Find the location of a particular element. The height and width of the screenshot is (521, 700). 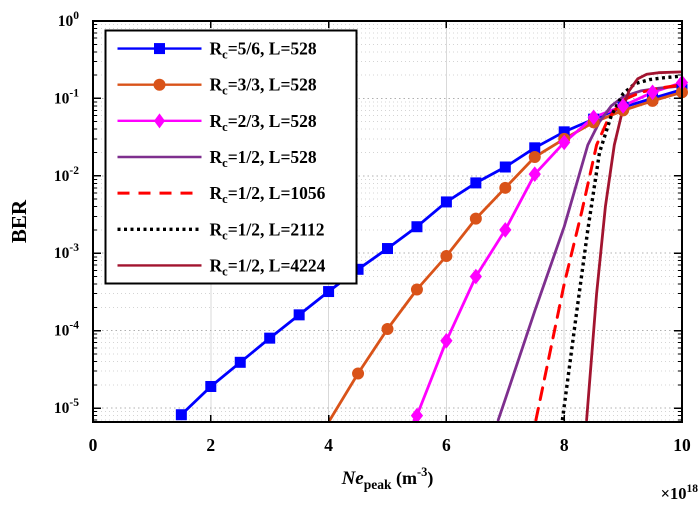

legend-marker-square is located at coordinates (159, 49).